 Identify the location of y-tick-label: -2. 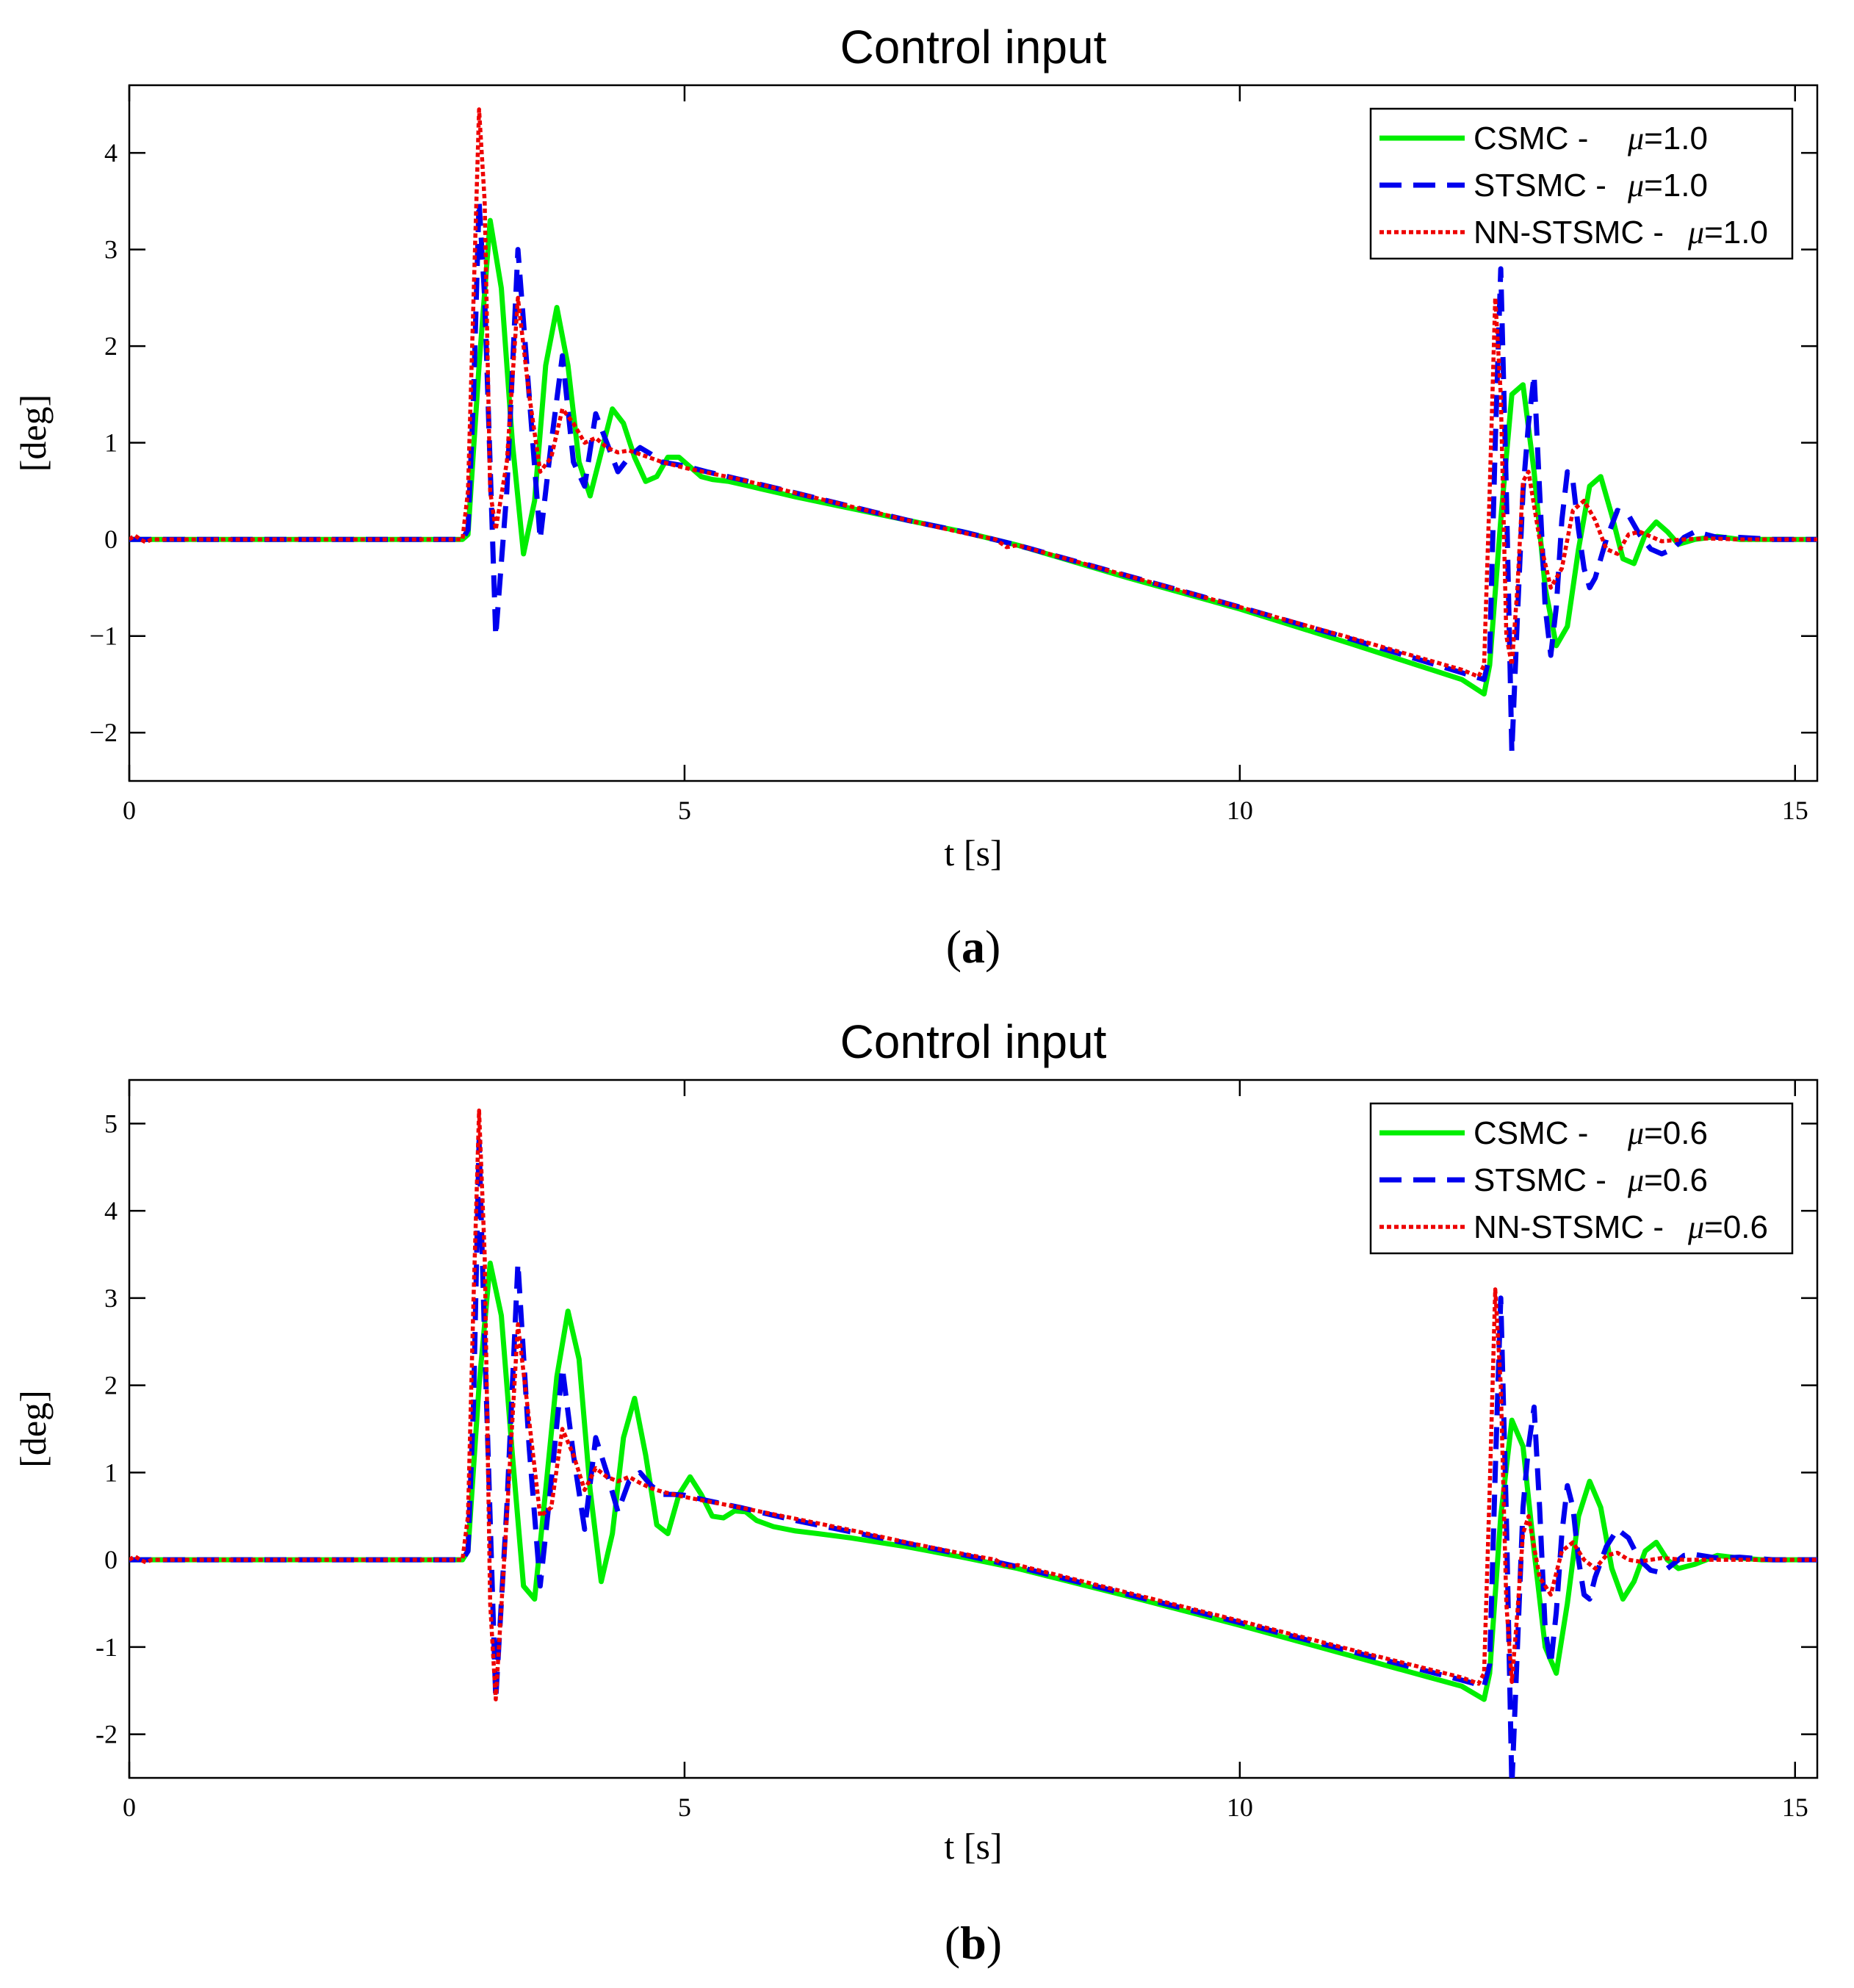
(107, 1735).